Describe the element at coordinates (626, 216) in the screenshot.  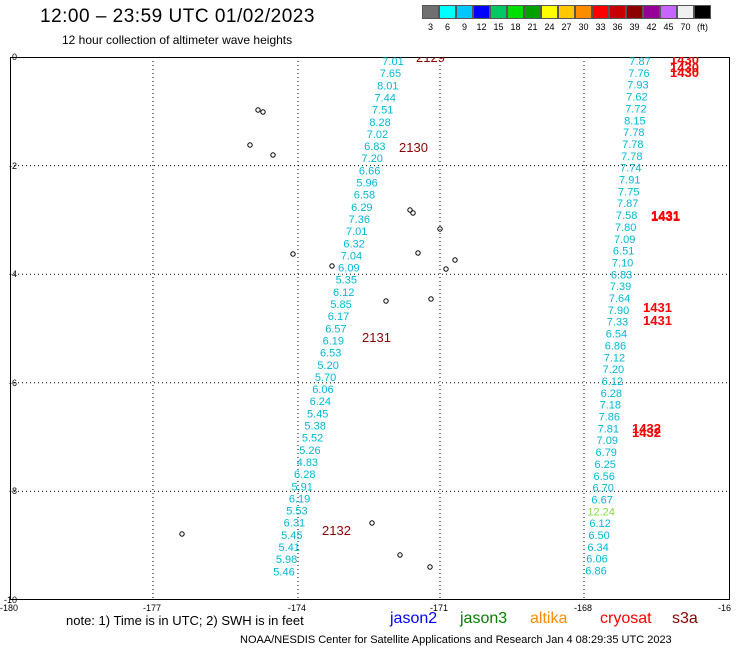
I see `east-track-swh-label: 7.58` at that location.